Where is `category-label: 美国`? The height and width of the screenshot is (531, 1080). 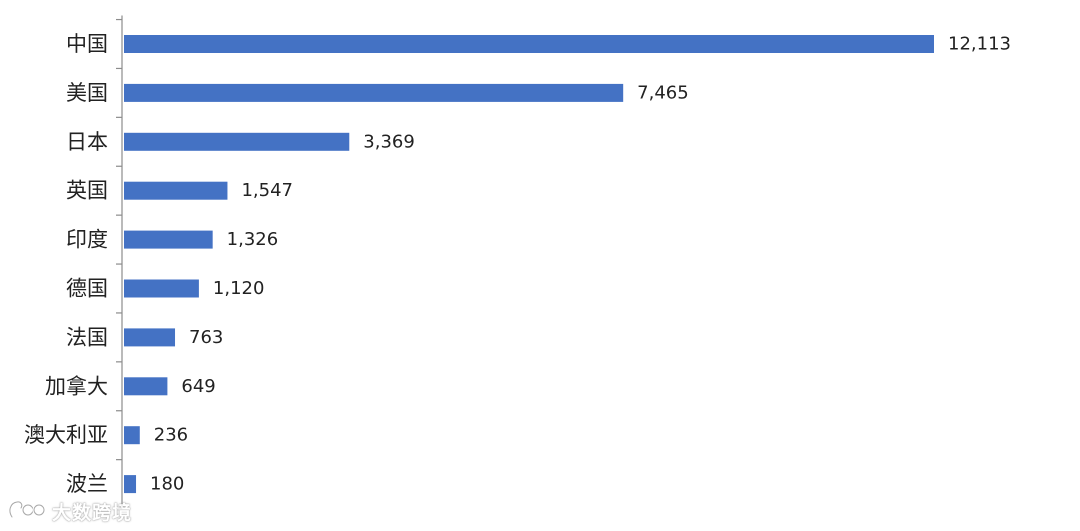 category-label: 美国 is located at coordinates (87, 93).